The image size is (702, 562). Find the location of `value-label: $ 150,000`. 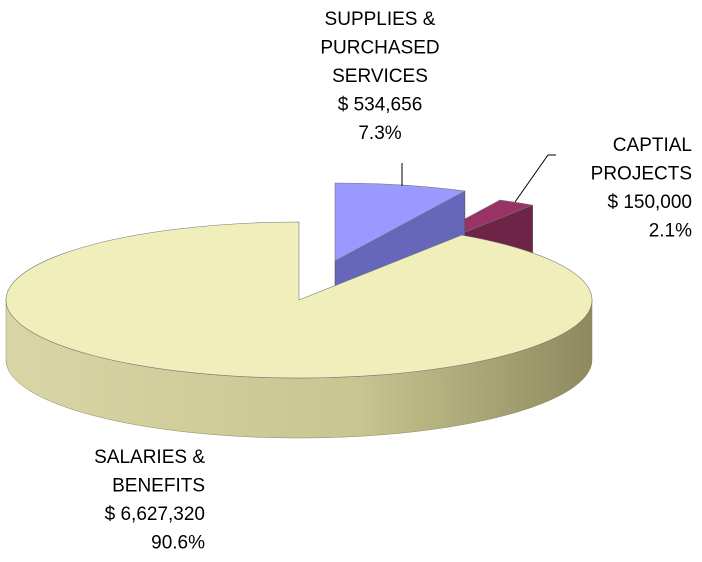

value-label: $ 150,000 is located at coordinates (649, 202).